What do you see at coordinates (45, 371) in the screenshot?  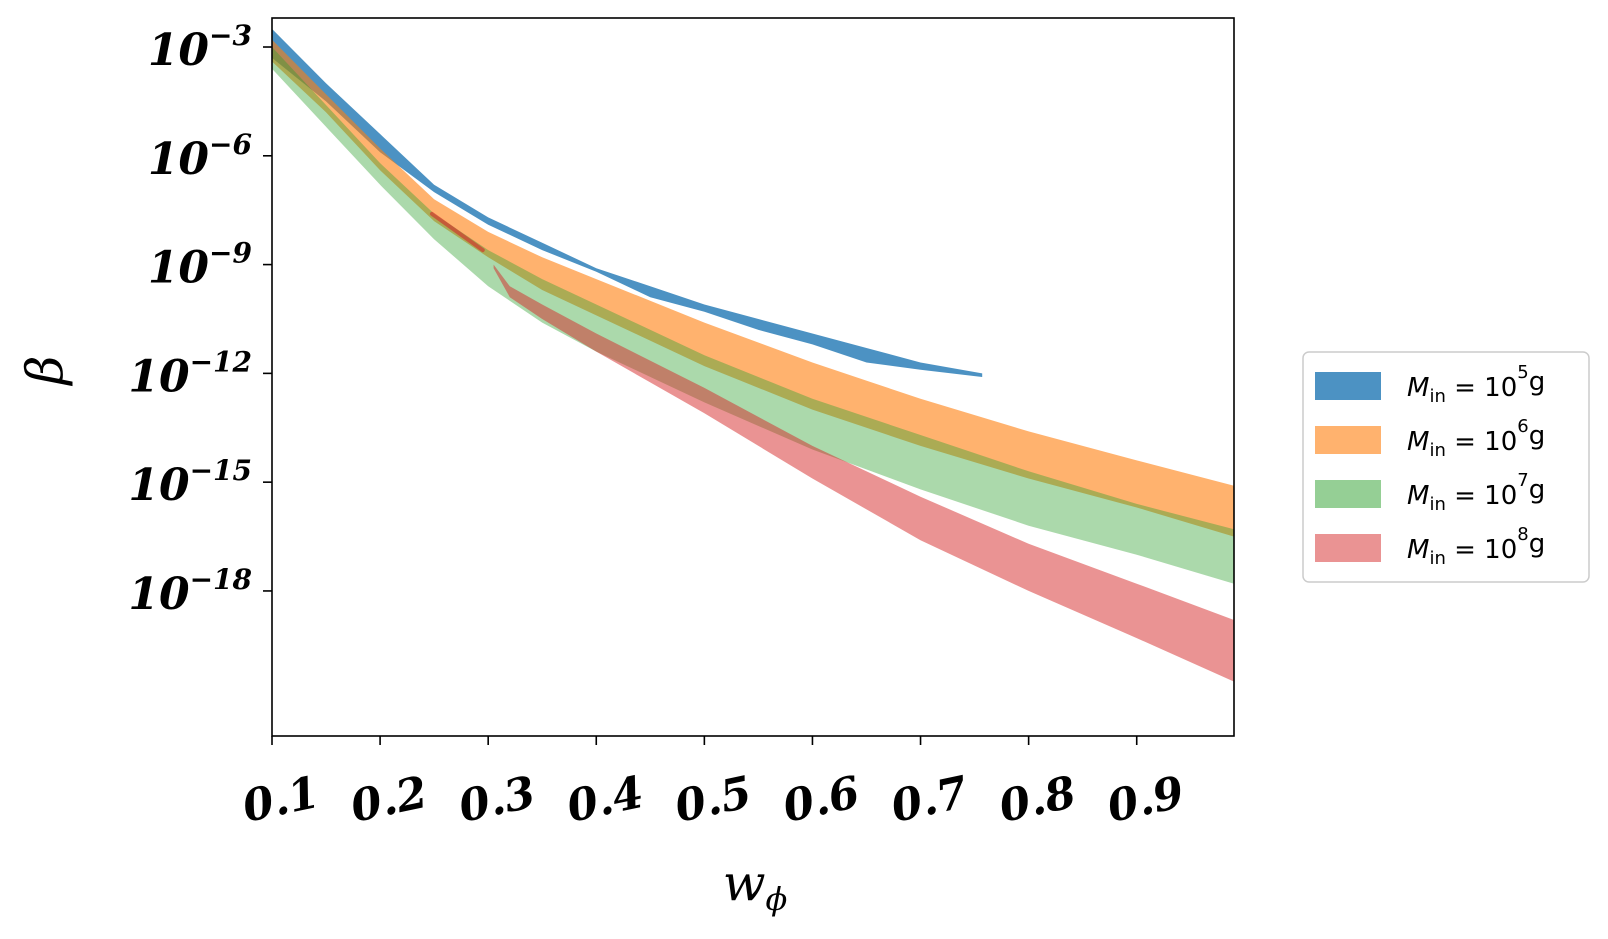 I see `y-axis-label: β` at bounding box center [45, 371].